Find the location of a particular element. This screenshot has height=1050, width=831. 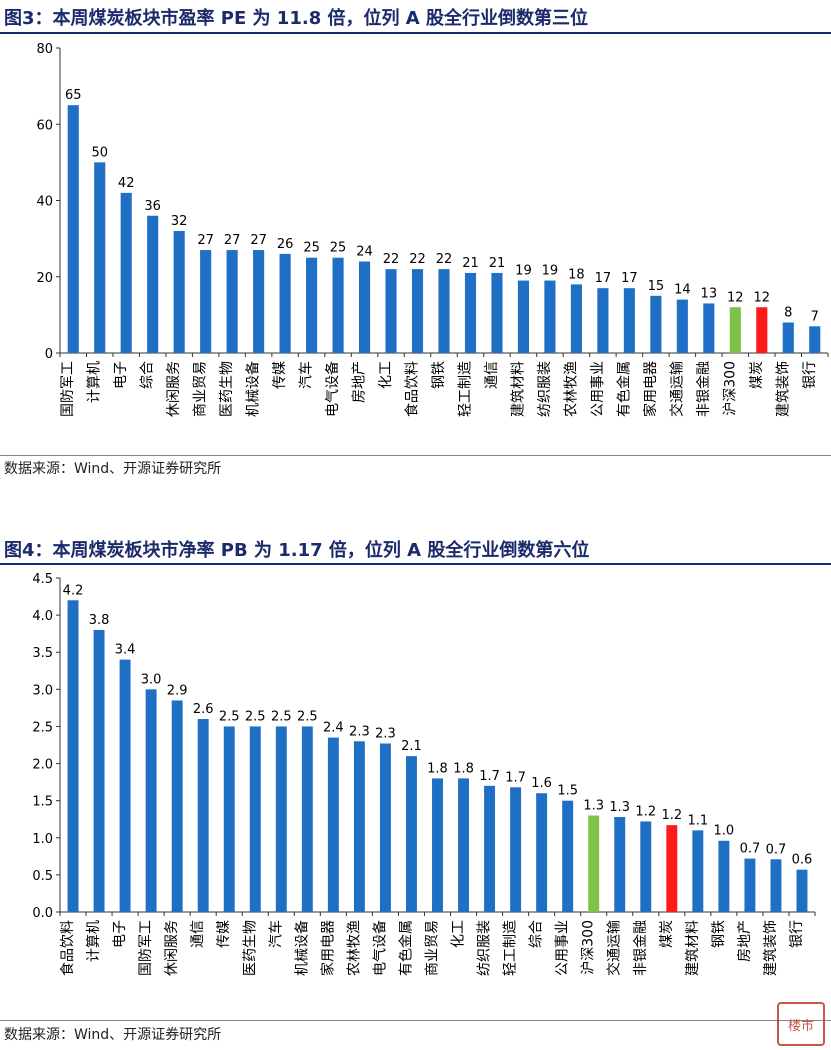

category-label: 家用电器 is located at coordinates (650, 389).